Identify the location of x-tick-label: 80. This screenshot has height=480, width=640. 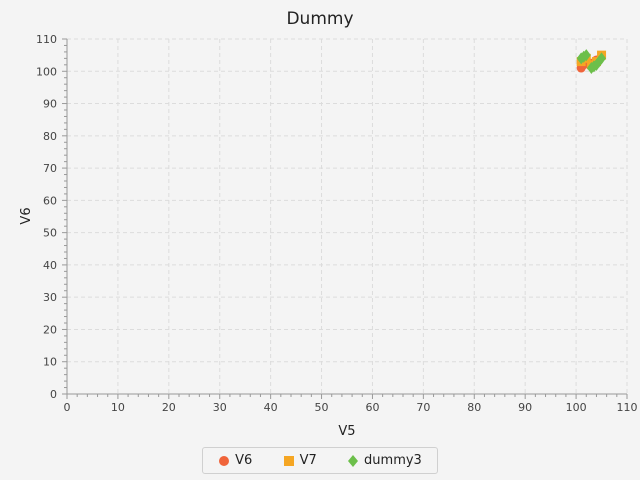
(474, 407).